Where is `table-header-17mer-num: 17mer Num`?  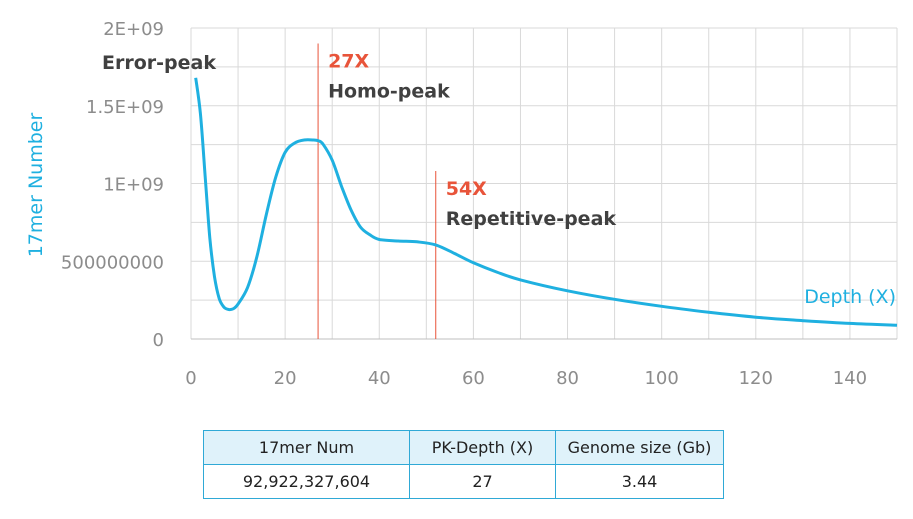 table-header-17mer-num: 17mer Num is located at coordinates (306, 447).